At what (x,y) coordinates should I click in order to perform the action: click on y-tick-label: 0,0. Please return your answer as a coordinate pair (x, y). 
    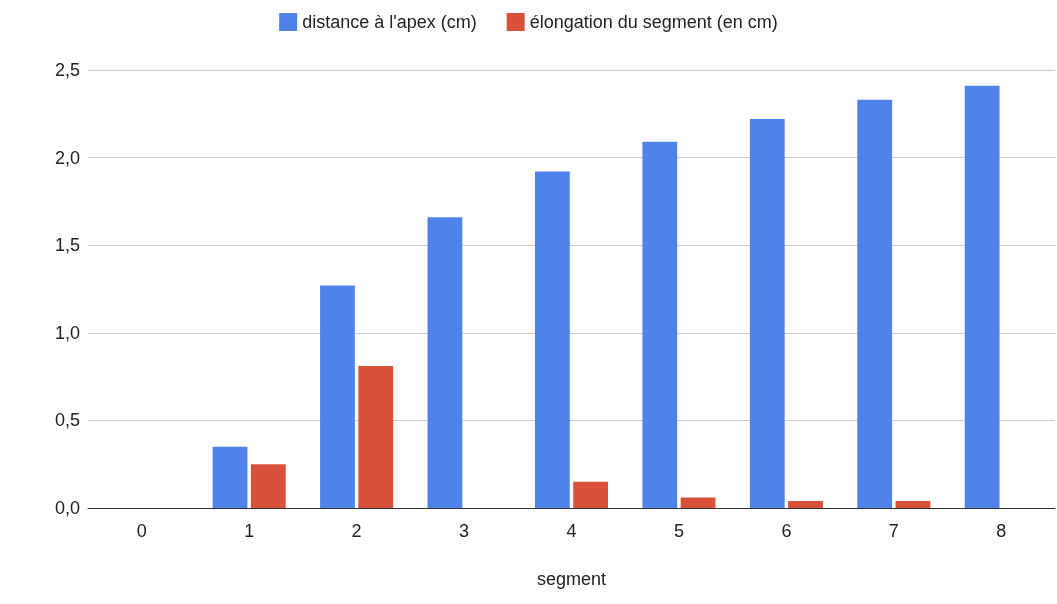
    Looking at the image, I should click on (67, 508).